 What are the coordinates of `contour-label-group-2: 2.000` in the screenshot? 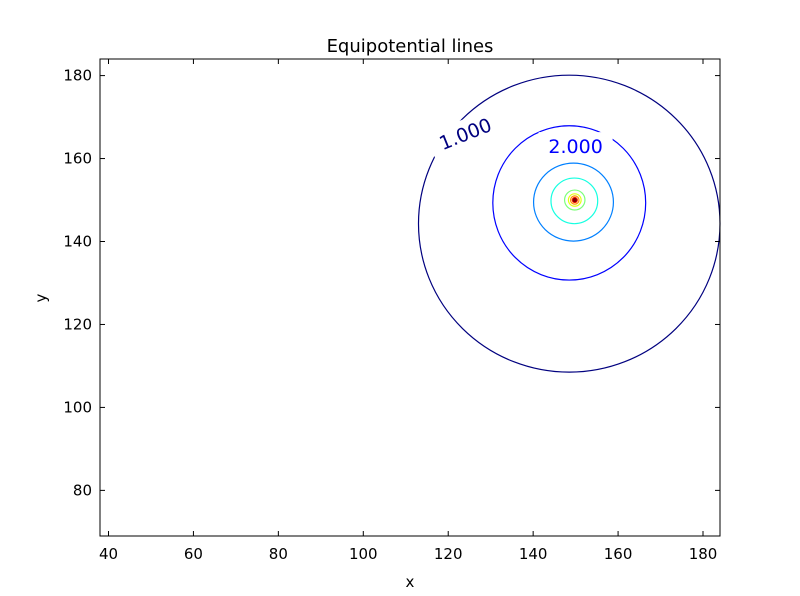 It's located at (575, 146).